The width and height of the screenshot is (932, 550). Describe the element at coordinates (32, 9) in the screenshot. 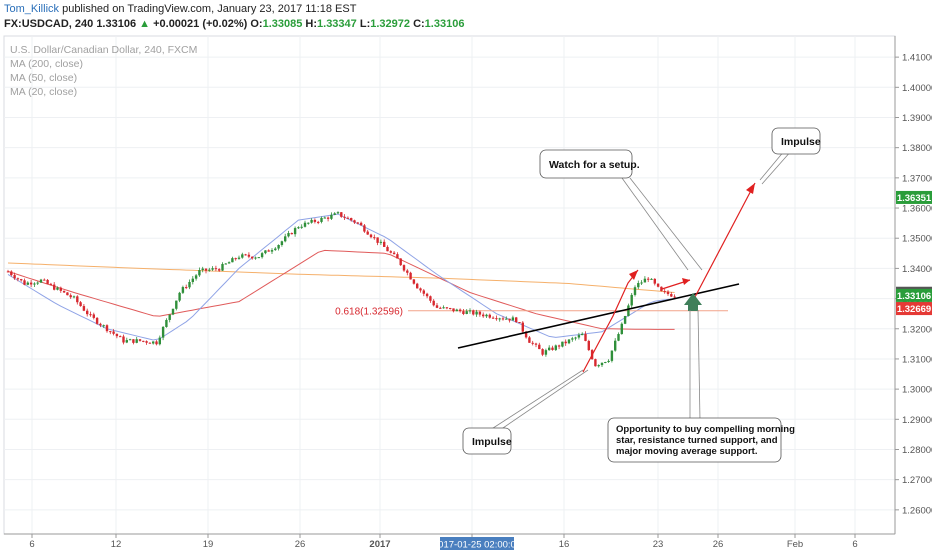

I see `author-link: Tom_Killick` at that location.